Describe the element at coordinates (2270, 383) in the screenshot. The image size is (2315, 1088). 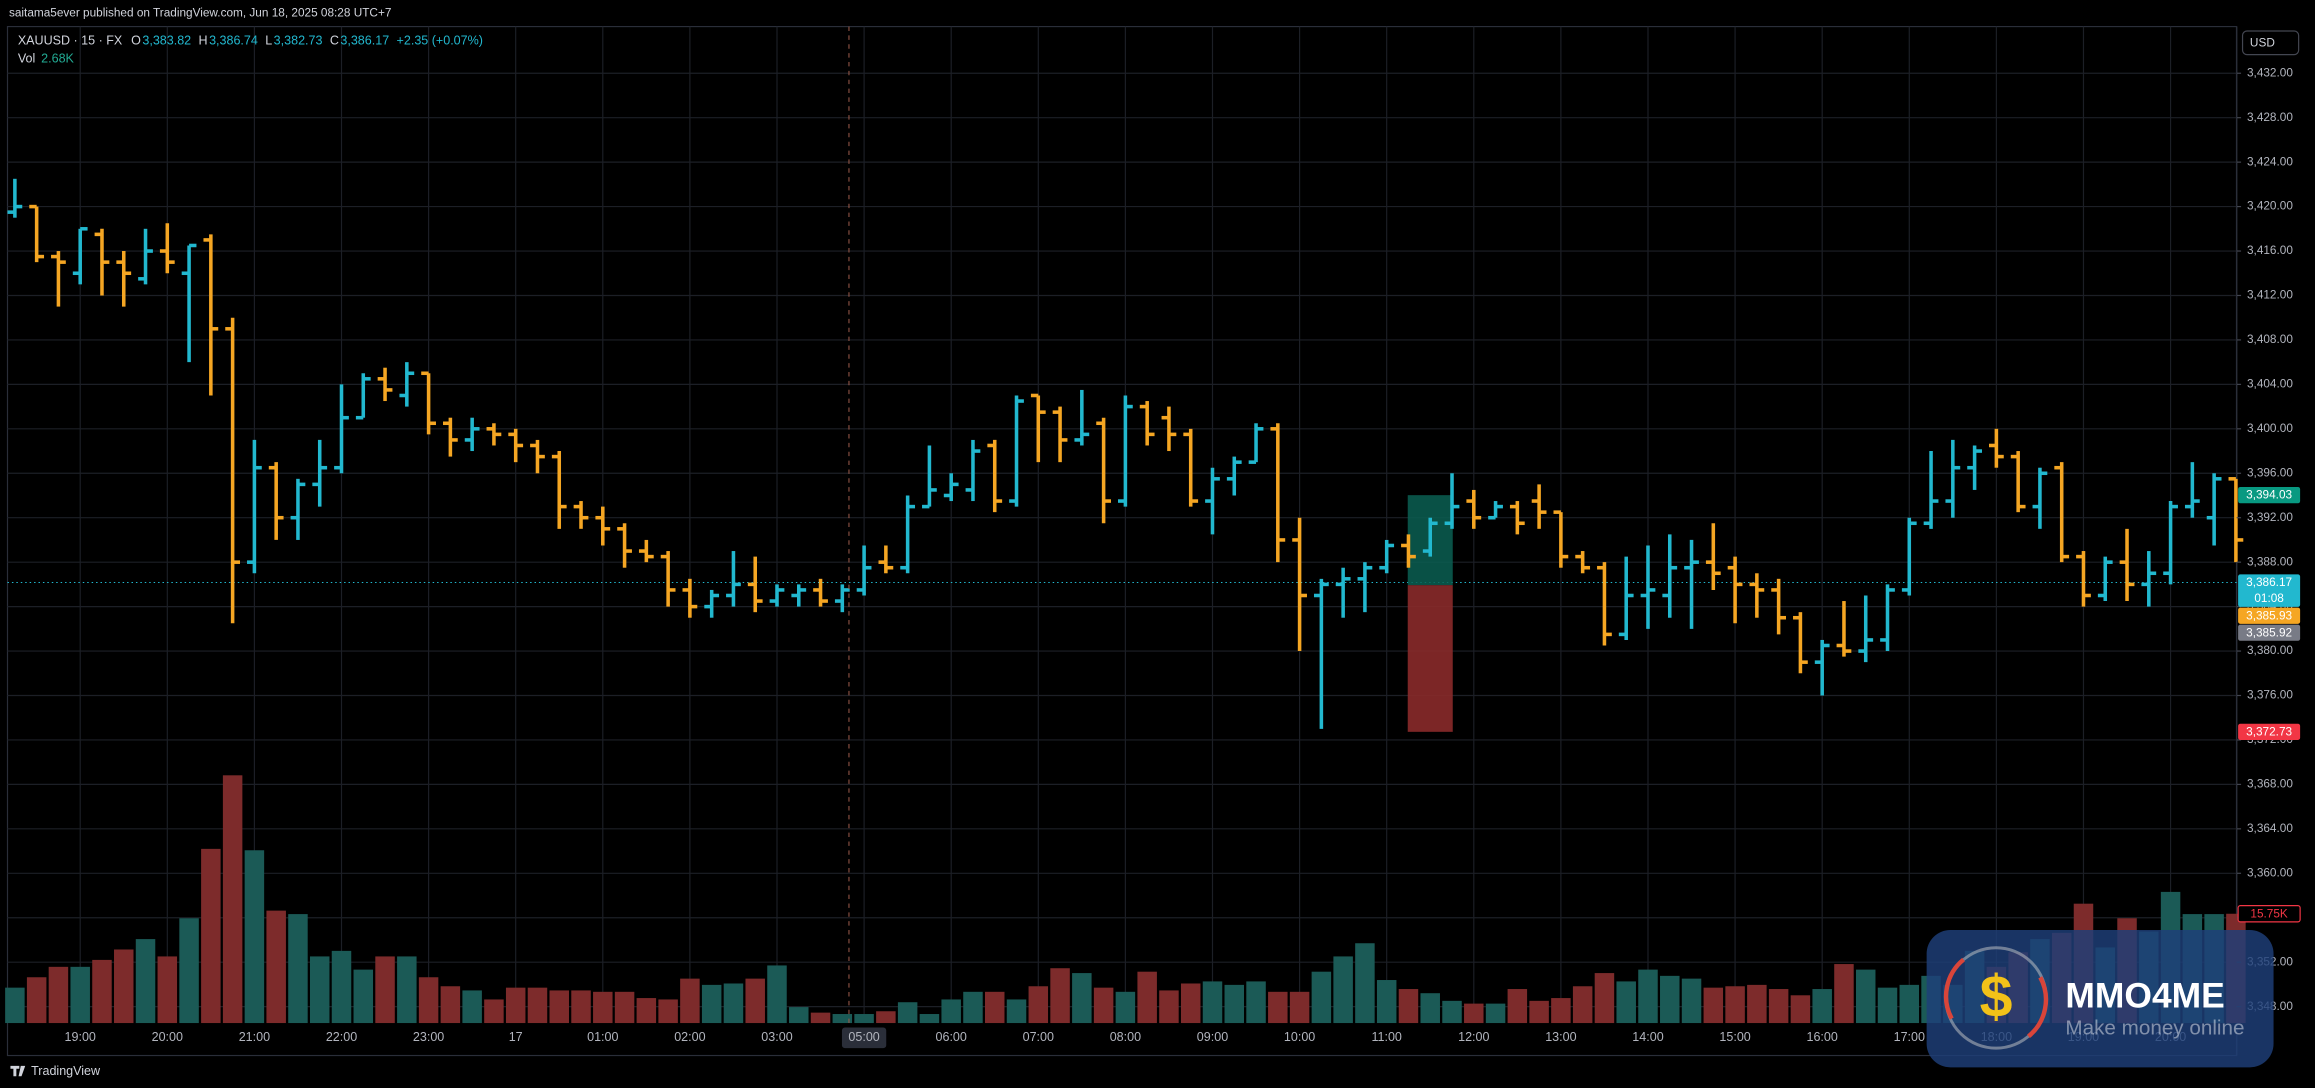
I see `y-tick-label: 3,404.00` at that location.